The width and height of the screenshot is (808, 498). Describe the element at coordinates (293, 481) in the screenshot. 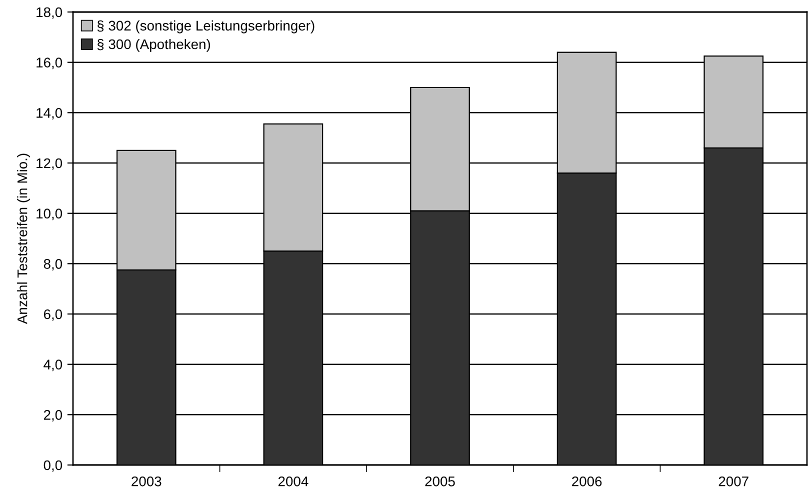

I see `x-tick-label: 2004` at that location.